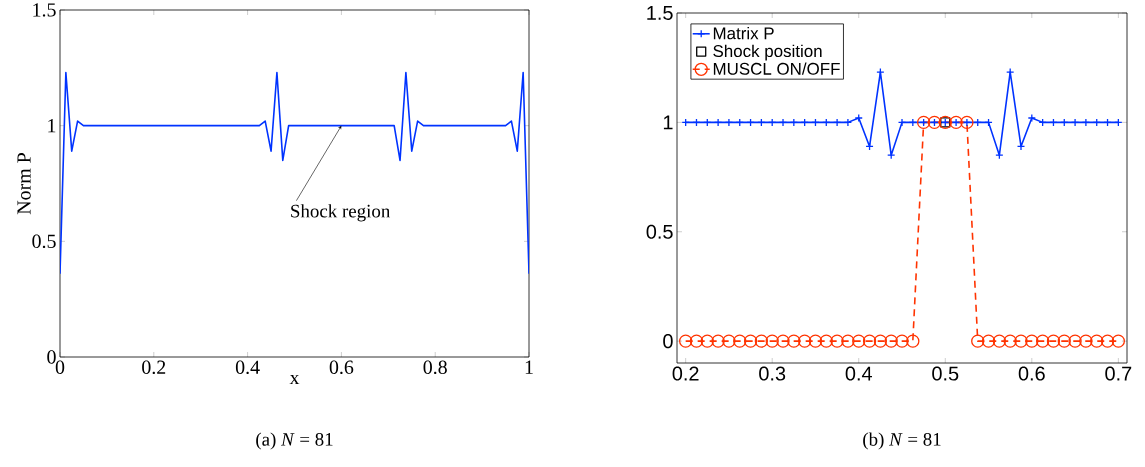 The image size is (1145, 467). Describe the element at coordinates (945, 373) in the screenshot. I see `x-tick-label: 0.5` at that location.